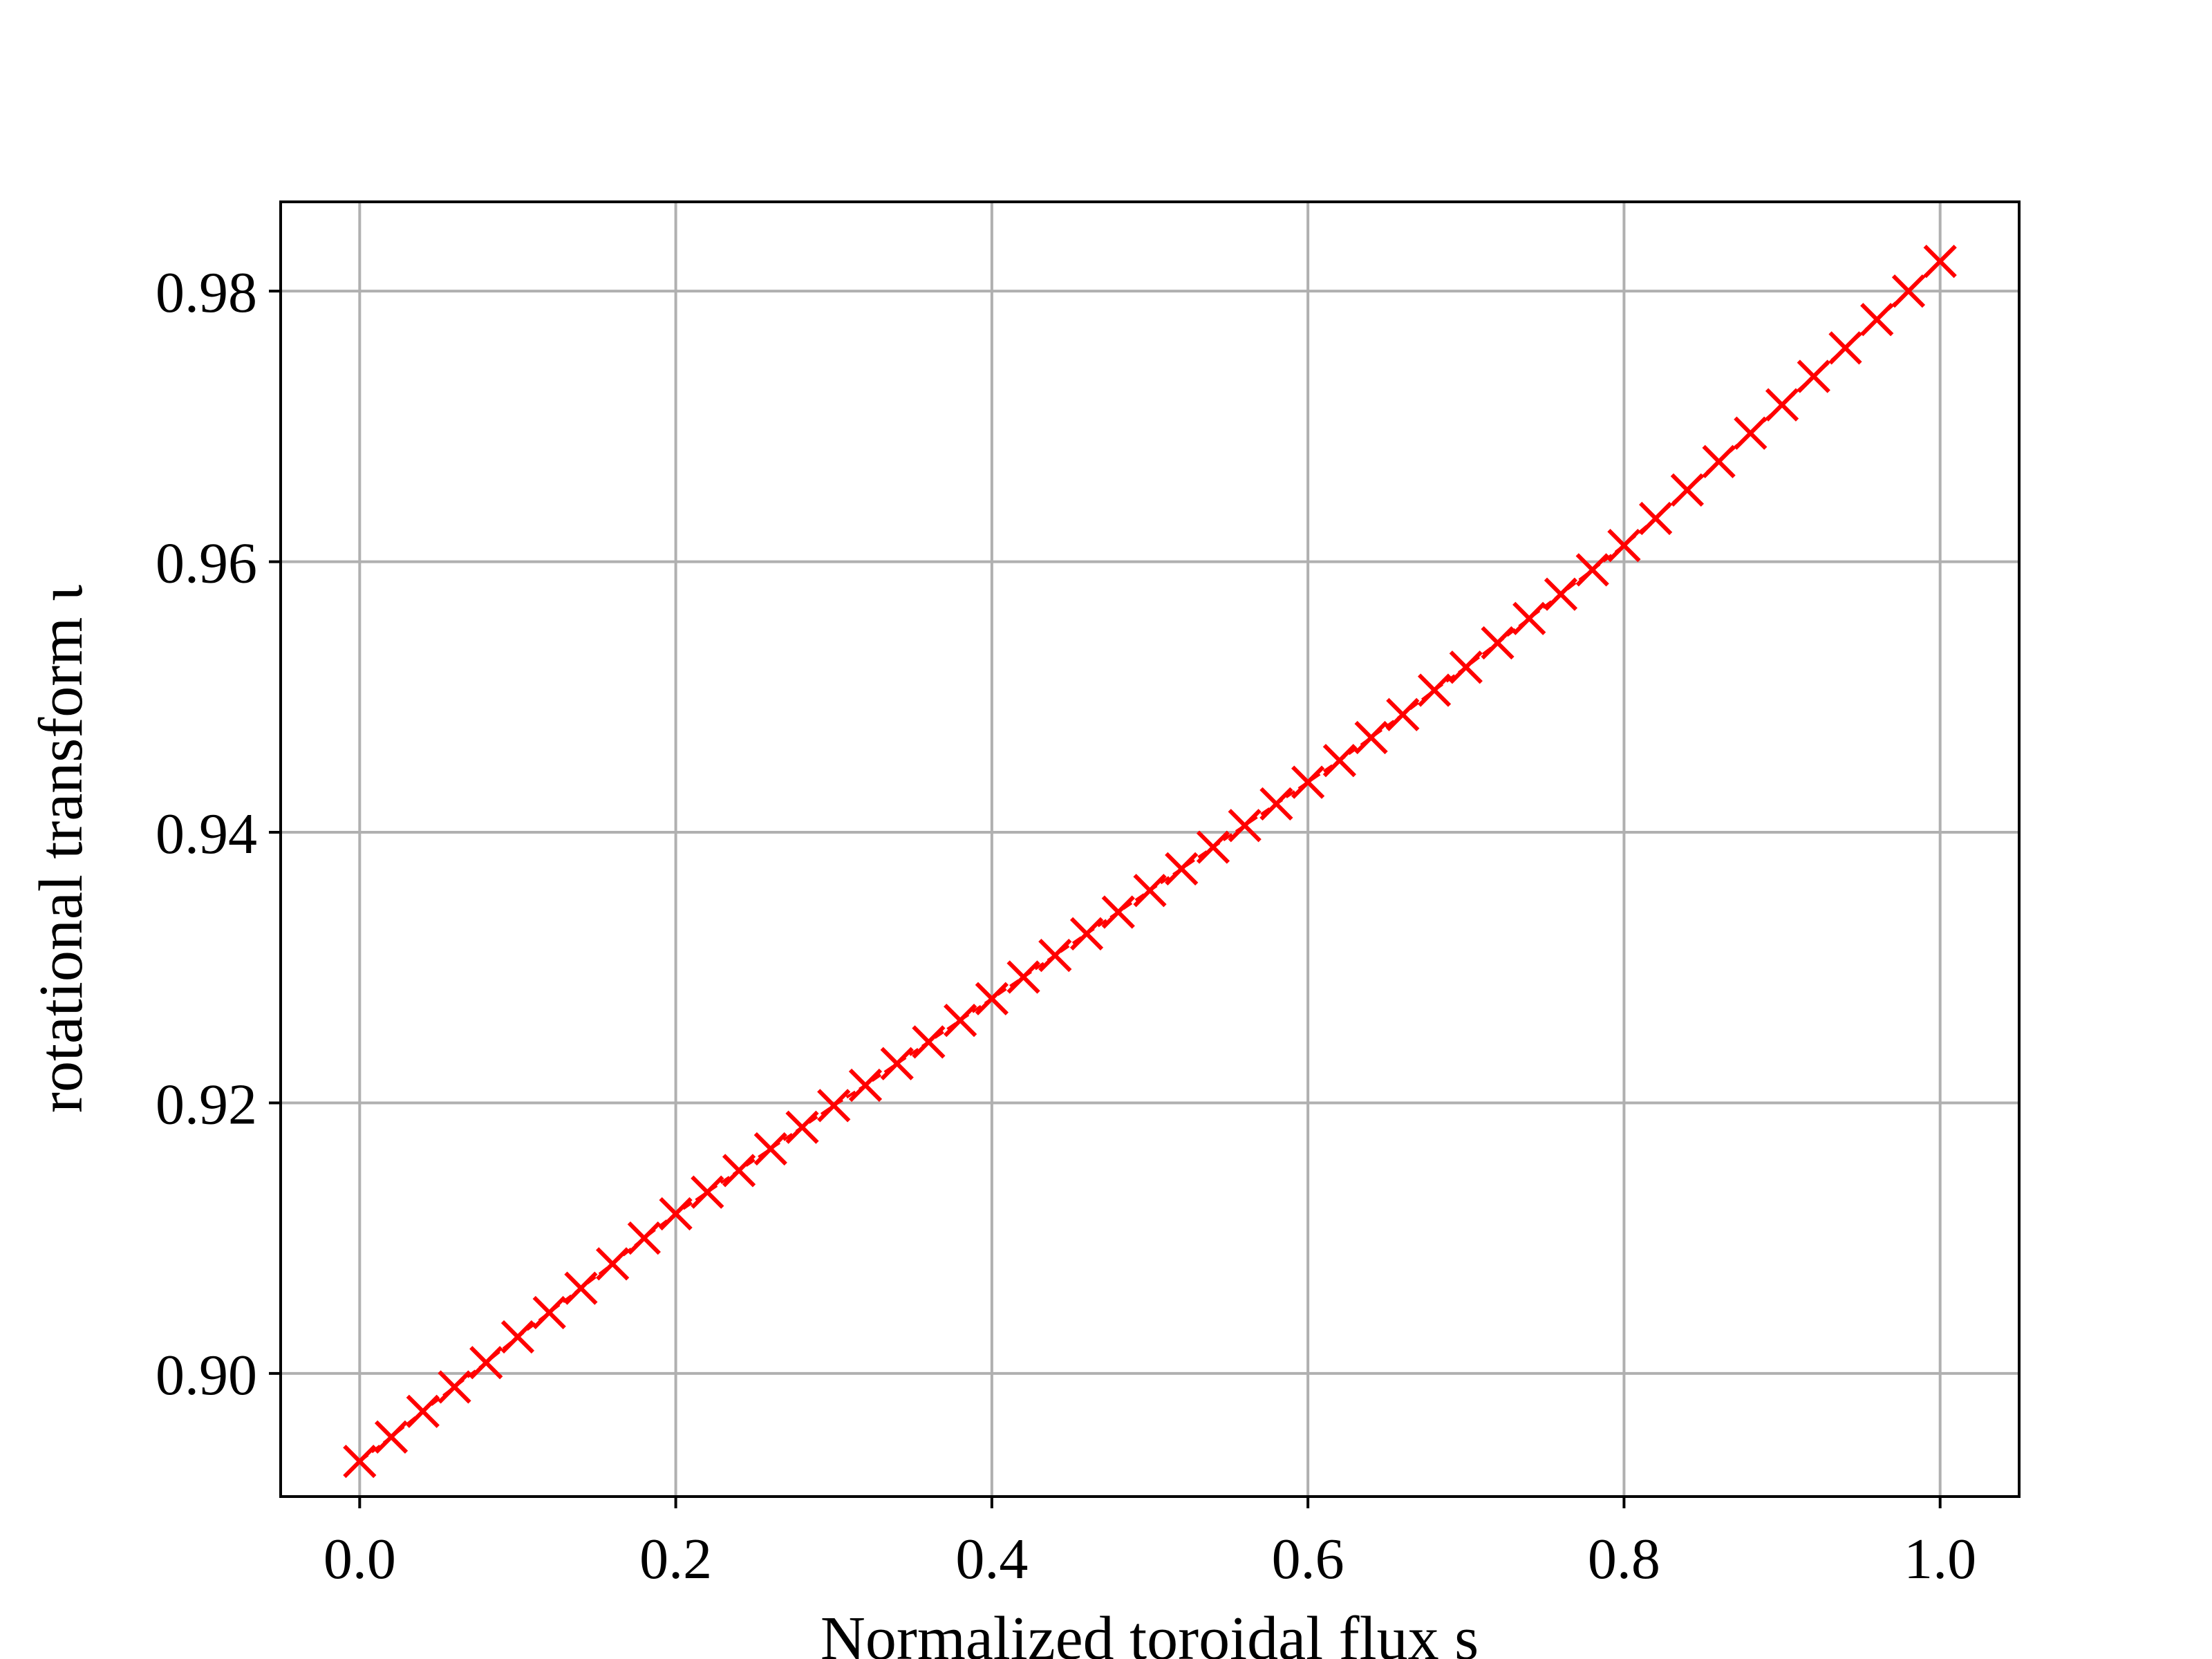 The width and height of the screenshot is (2212, 1659). I want to click on x-tick-label: 0.8, so click(1624, 1559).